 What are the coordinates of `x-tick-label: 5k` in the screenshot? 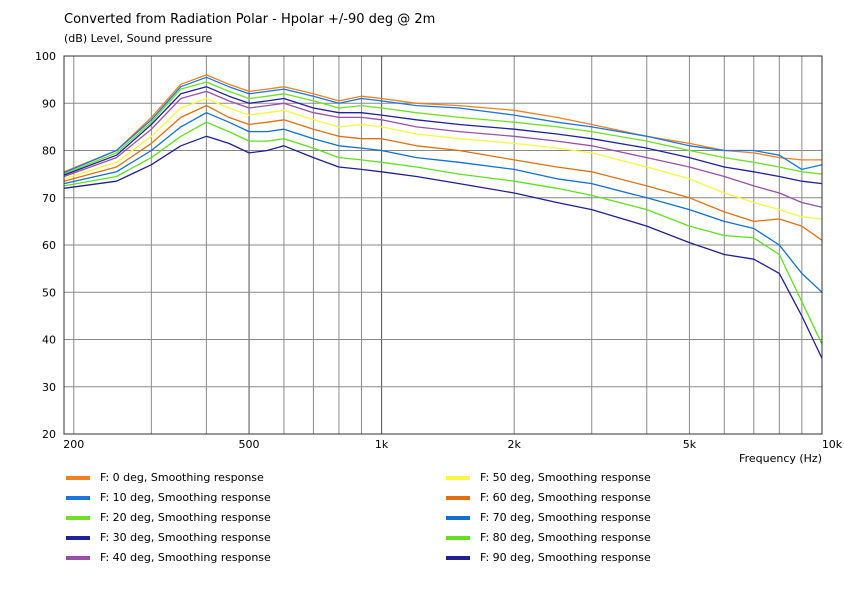 It's located at (690, 444).